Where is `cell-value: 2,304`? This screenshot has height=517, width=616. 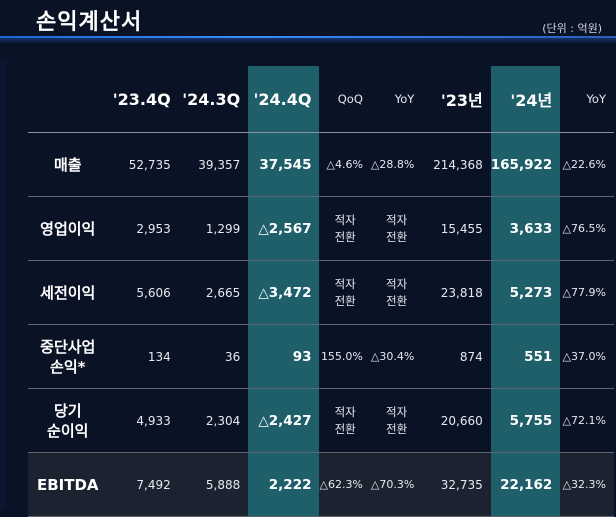 cell-value: 2,304 is located at coordinates (213, 420).